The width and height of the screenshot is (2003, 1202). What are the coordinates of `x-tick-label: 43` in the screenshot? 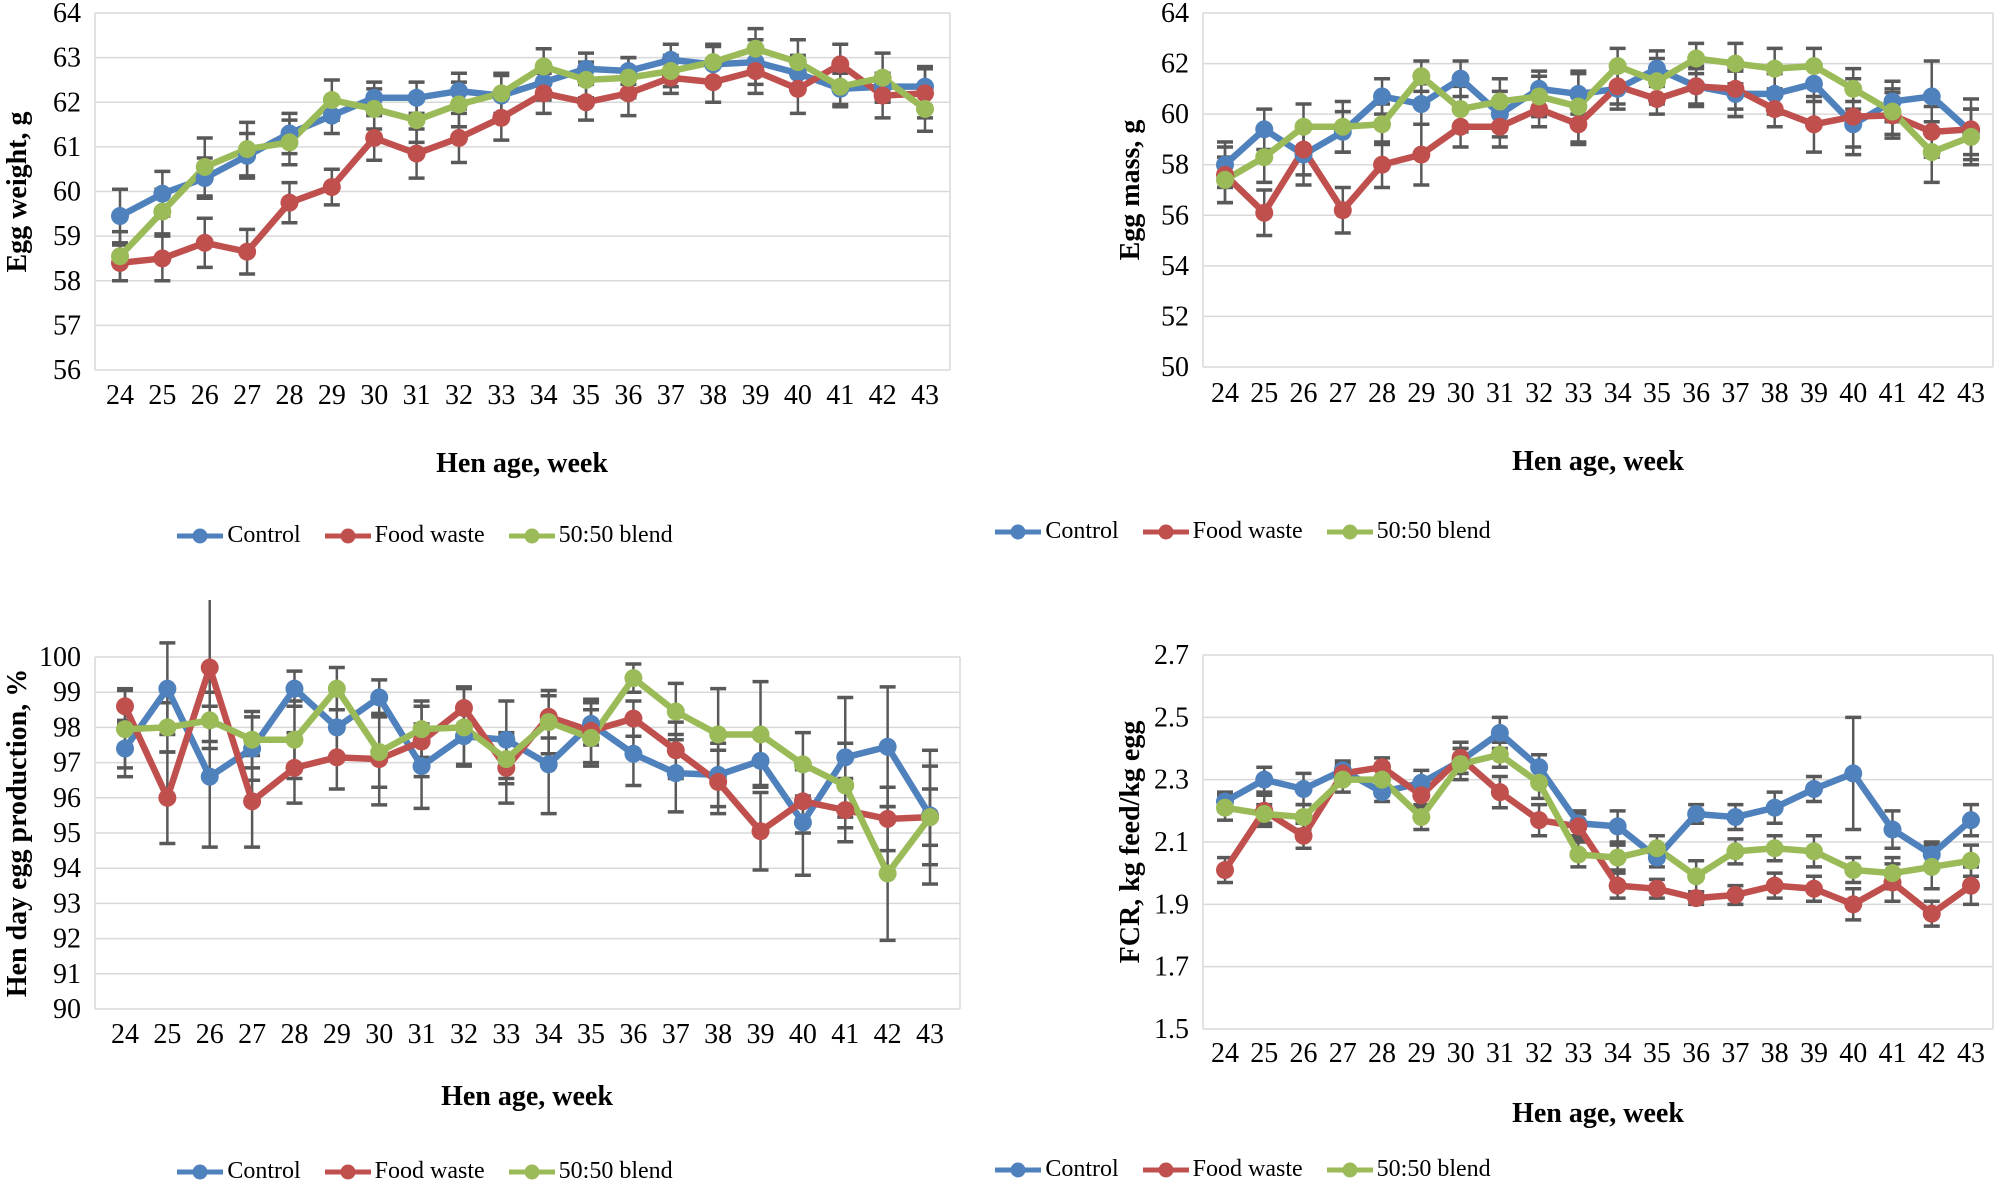 It's located at (1971, 1053).